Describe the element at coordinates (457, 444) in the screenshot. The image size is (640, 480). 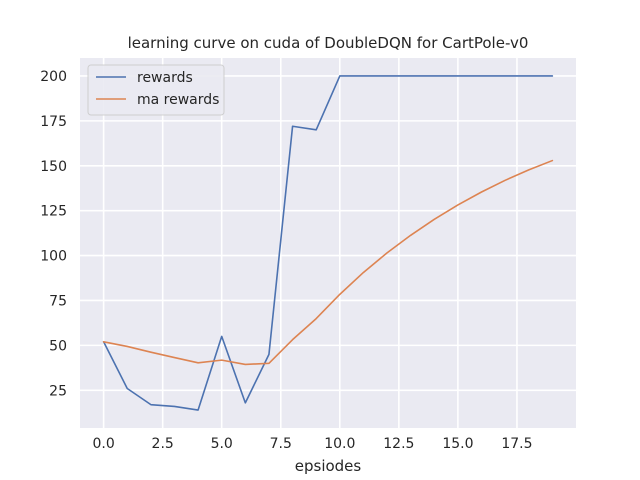
I see `x-tick-label: 15.0` at that location.